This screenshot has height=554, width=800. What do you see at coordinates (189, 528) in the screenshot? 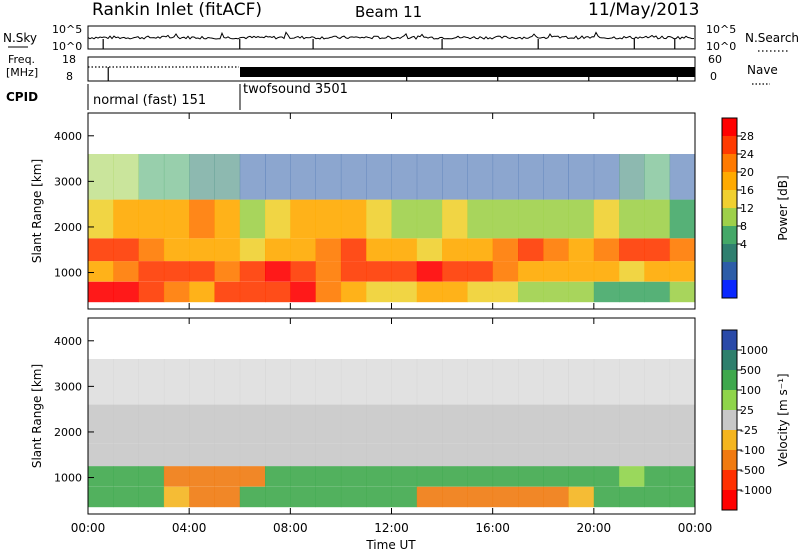
I see `x-tick-label: 04:00` at bounding box center [189, 528].